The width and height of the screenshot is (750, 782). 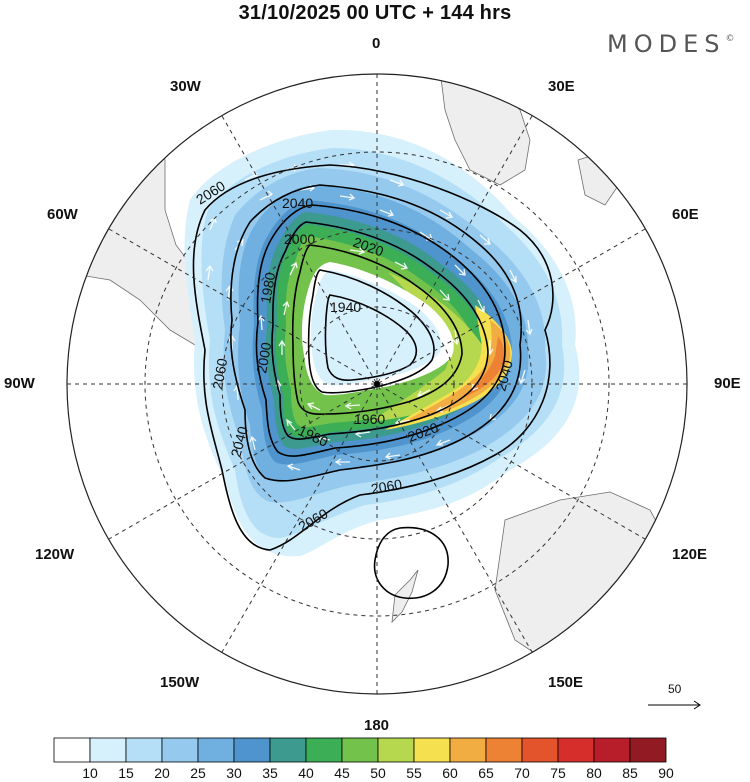 What do you see at coordinates (411, 563) in the screenshot?
I see `contour-2060-nz` at bounding box center [411, 563].